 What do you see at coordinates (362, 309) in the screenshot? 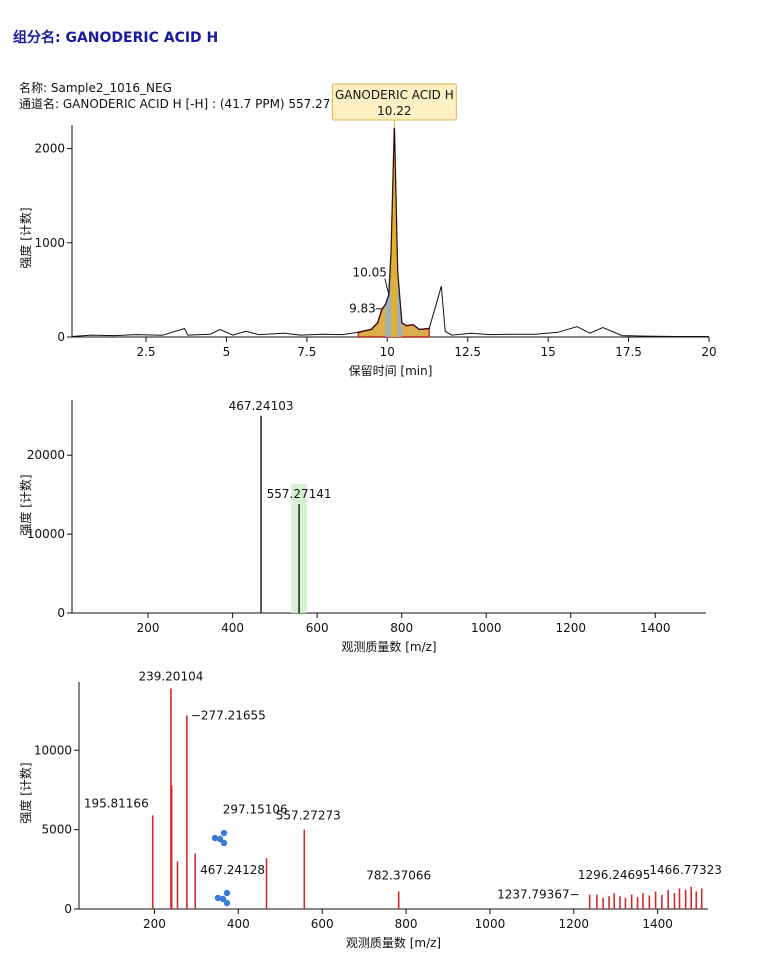
I see `peak-annotation: 9.83` at bounding box center [362, 309].